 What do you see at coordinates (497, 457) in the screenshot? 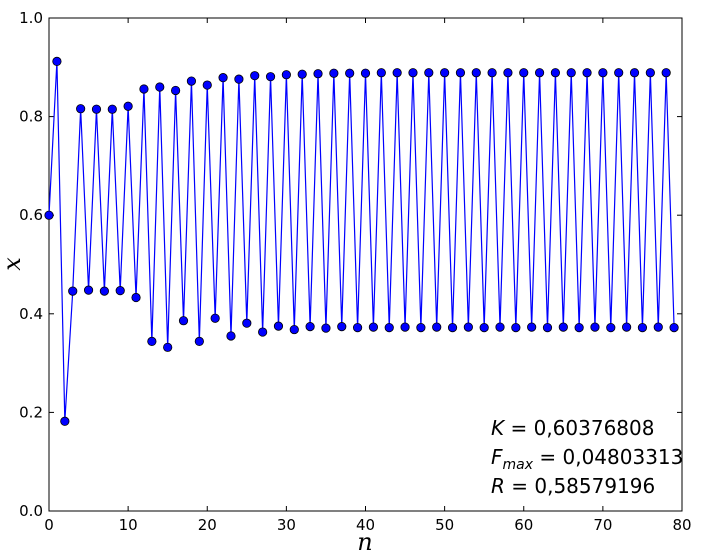
I see `annotation-fmax-symbol: F` at bounding box center [497, 457].